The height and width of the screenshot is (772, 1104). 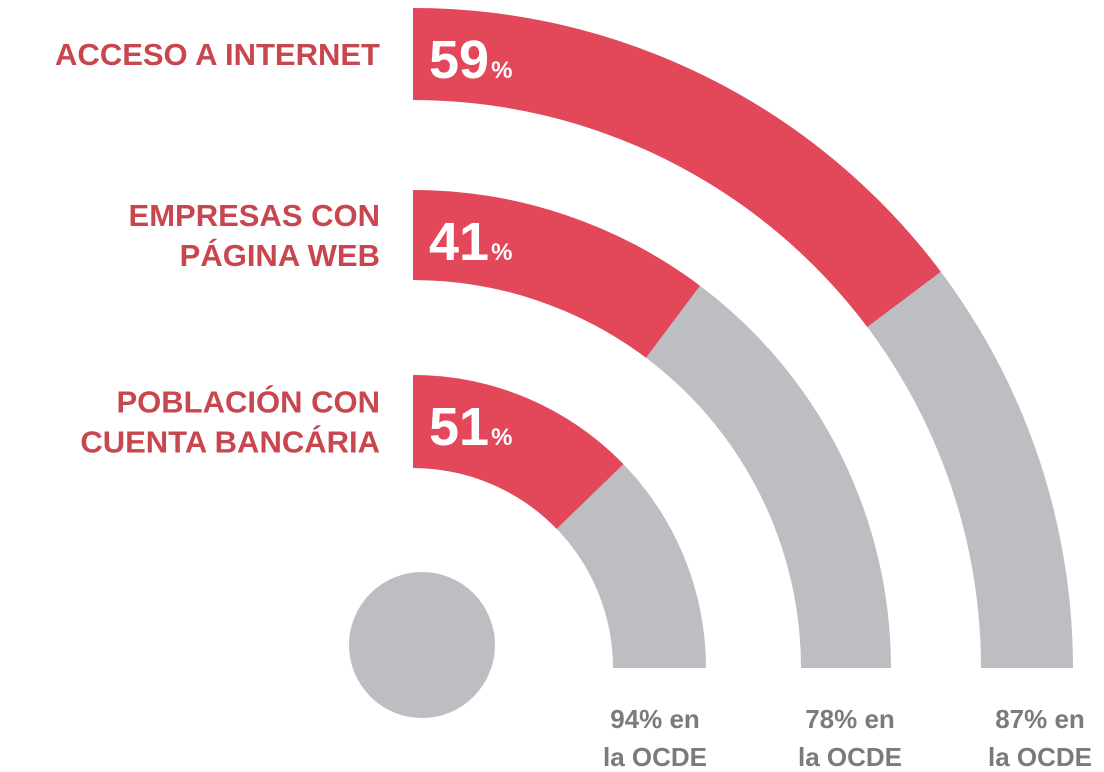 I want to click on category-label: EMPRESAS CON, so click(x=254, y=215).